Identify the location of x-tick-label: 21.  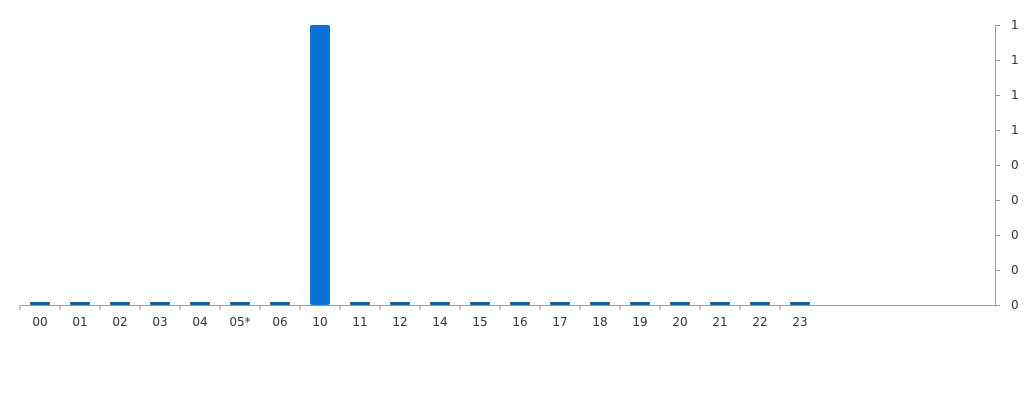
(719, 322).